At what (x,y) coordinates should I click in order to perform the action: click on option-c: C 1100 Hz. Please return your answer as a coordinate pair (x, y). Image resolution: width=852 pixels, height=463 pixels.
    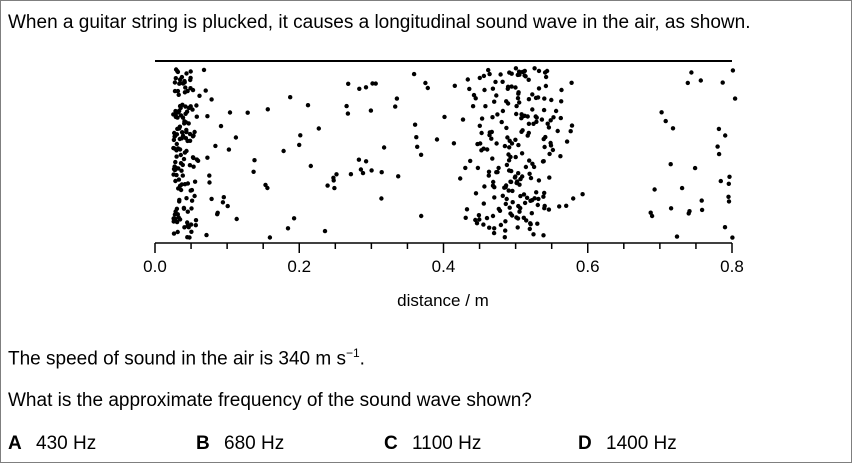
    Looking at the image, I should click on (432, 444).